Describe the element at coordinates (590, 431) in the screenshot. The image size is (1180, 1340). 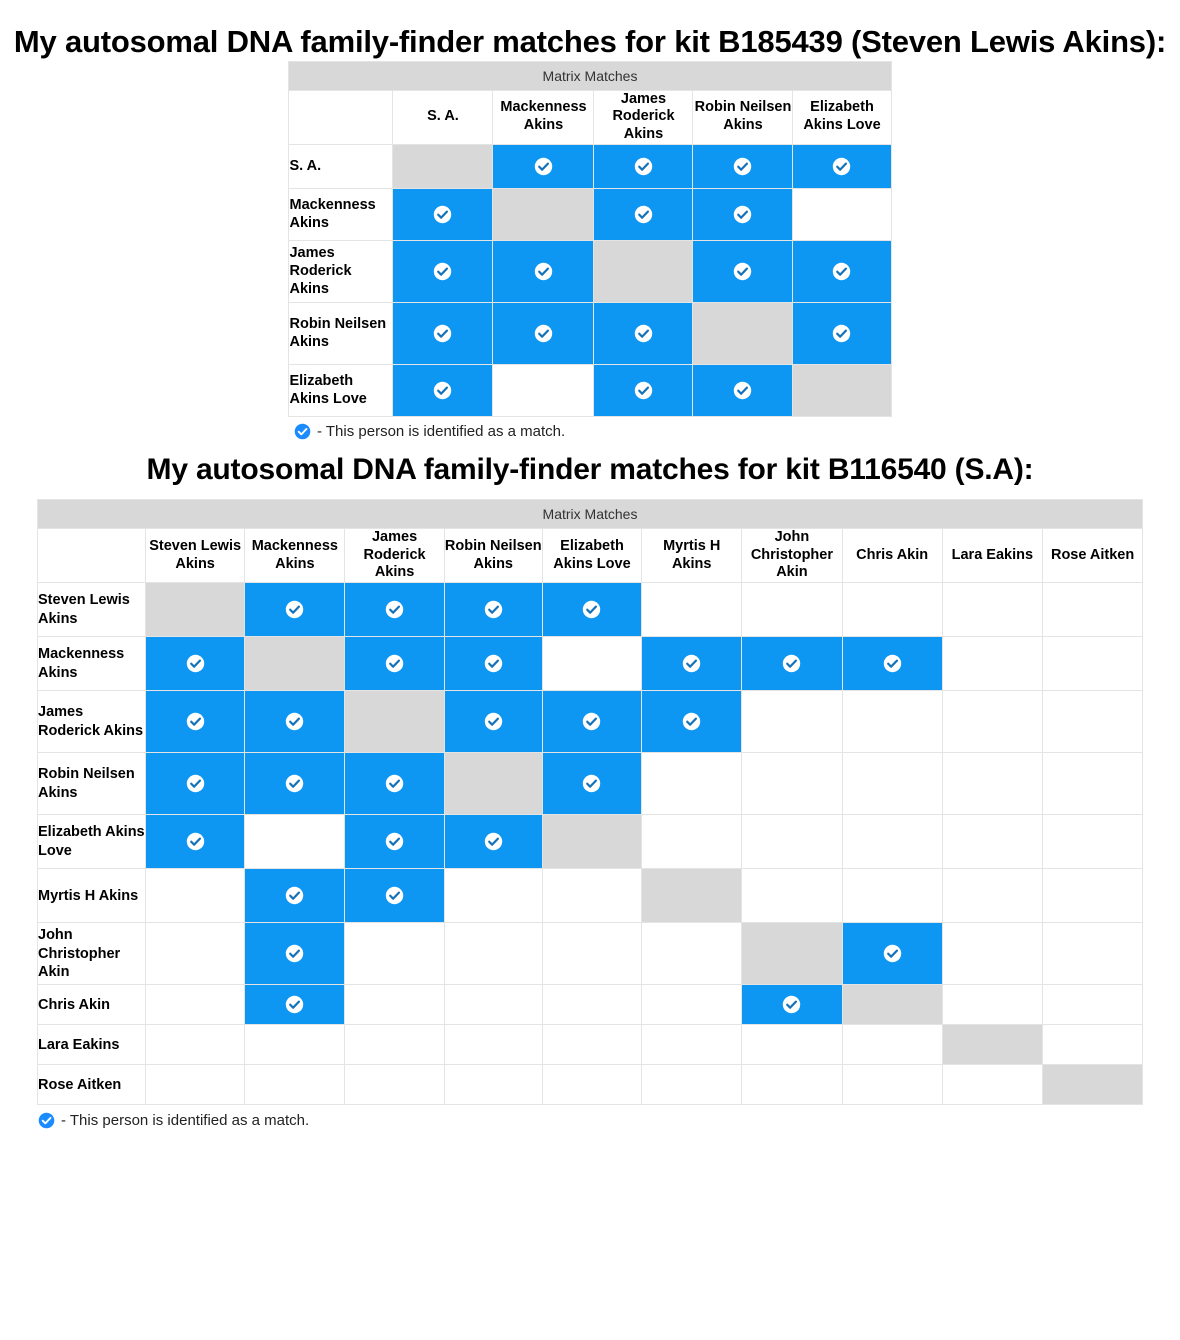
I see `legend-one: - This person is identified as a match.` at that location.